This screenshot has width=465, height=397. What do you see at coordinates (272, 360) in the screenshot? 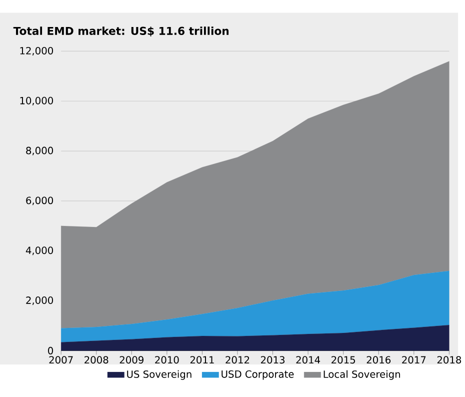
I see `x-tick-label: 2013` at bounding box center [272, 360].